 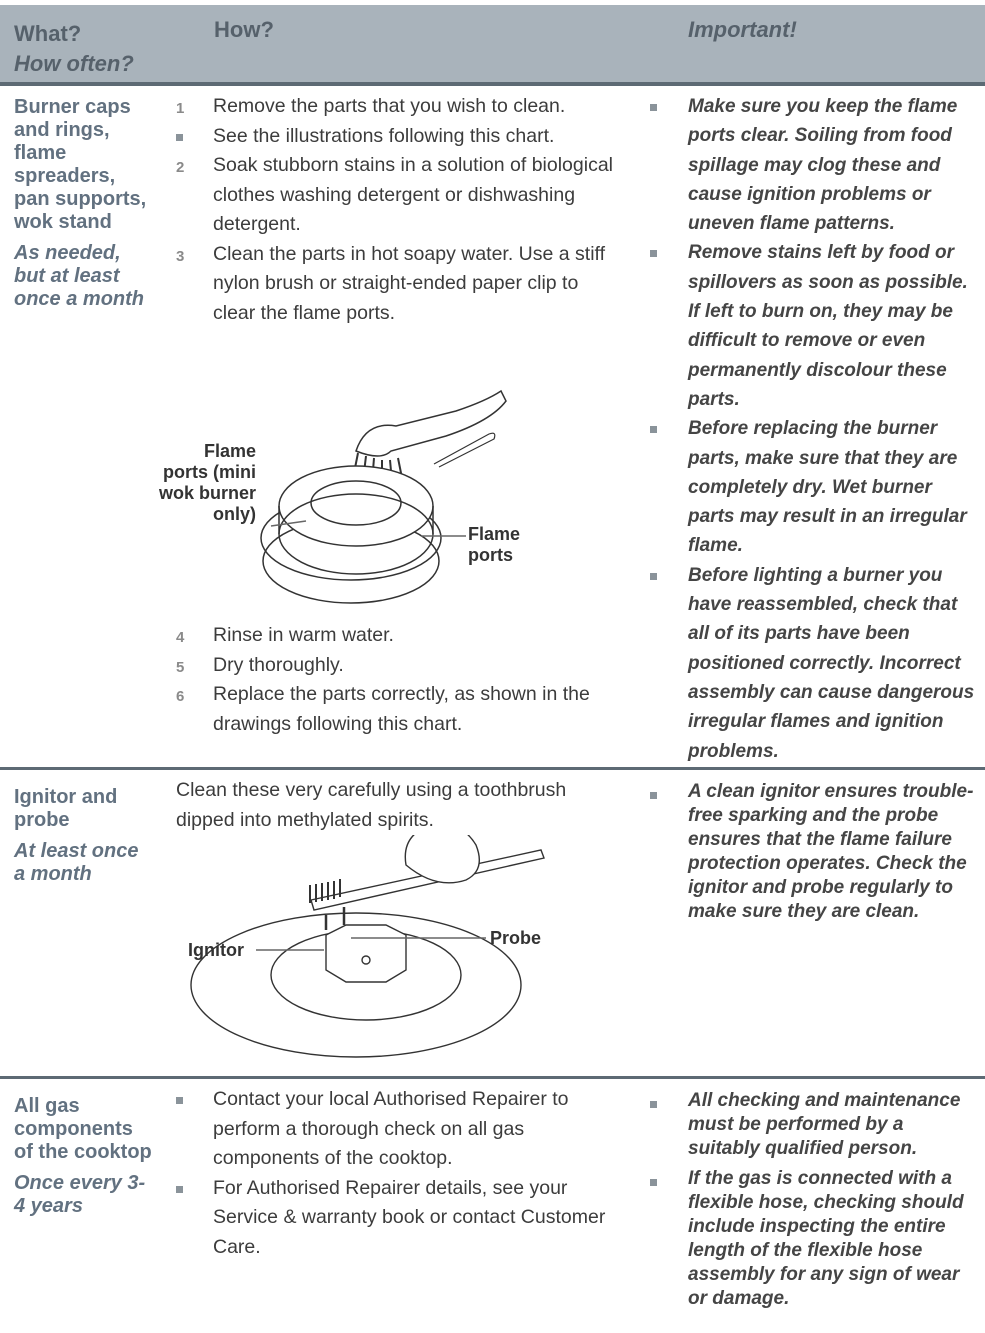 What do you see at coordinates (398, 666) in the screenshot?
I see `step: 5 Dry thoroughly.` at bounding box center [398, 666].